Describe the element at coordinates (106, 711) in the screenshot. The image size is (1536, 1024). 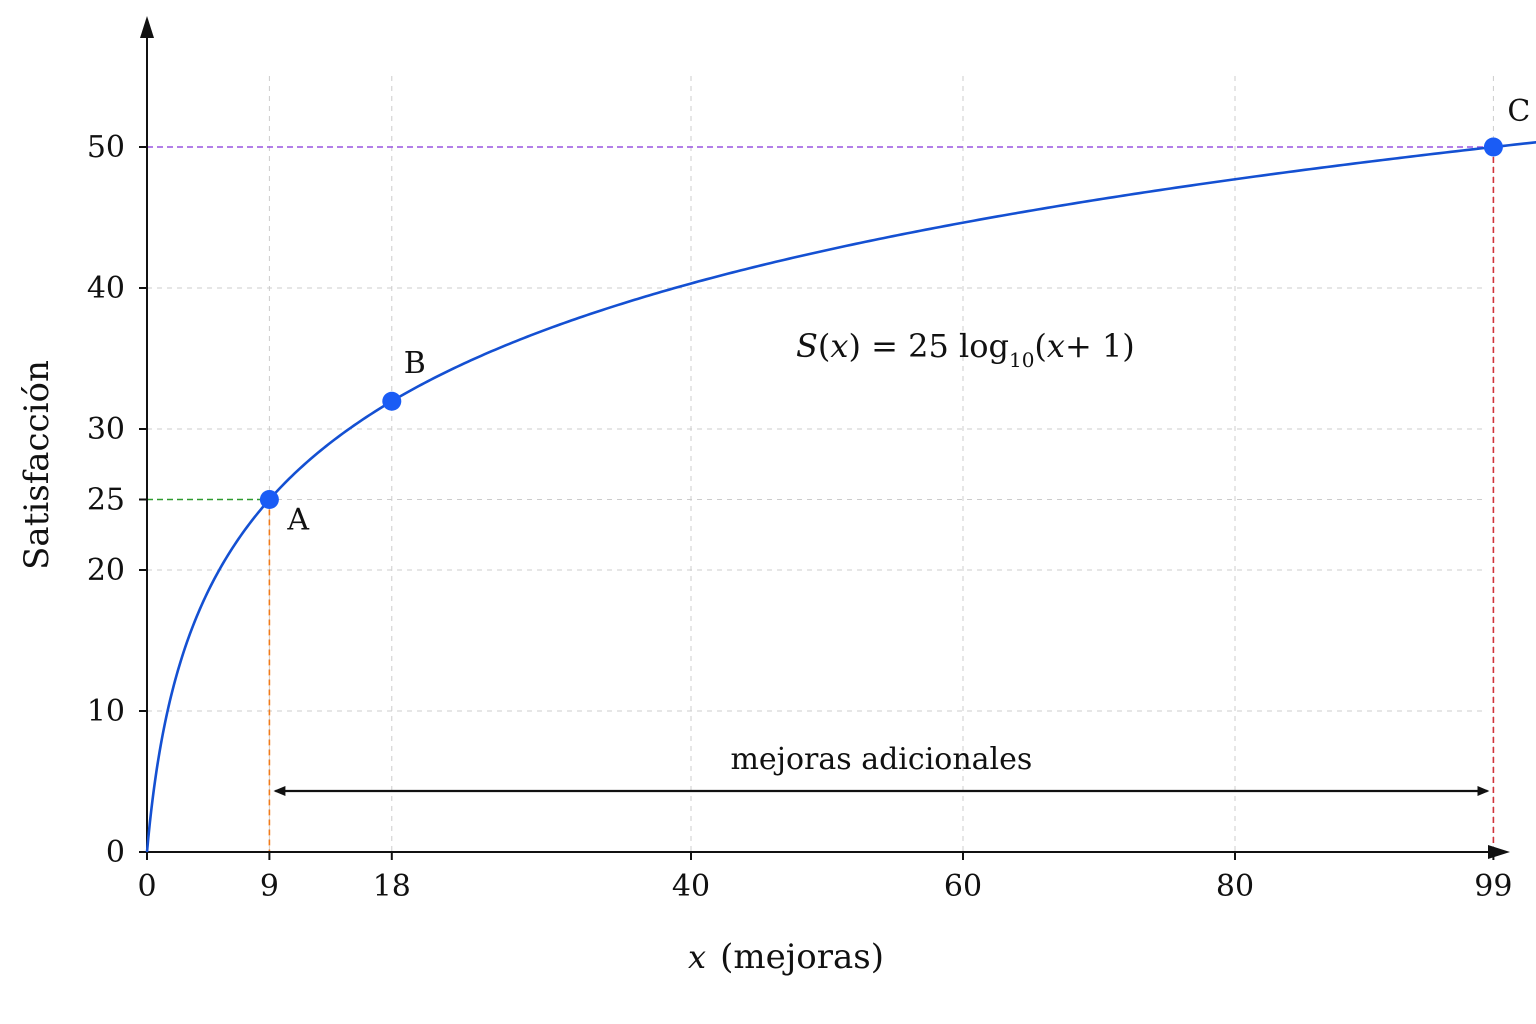
I see `y-tick-label-10: 10` at that location.